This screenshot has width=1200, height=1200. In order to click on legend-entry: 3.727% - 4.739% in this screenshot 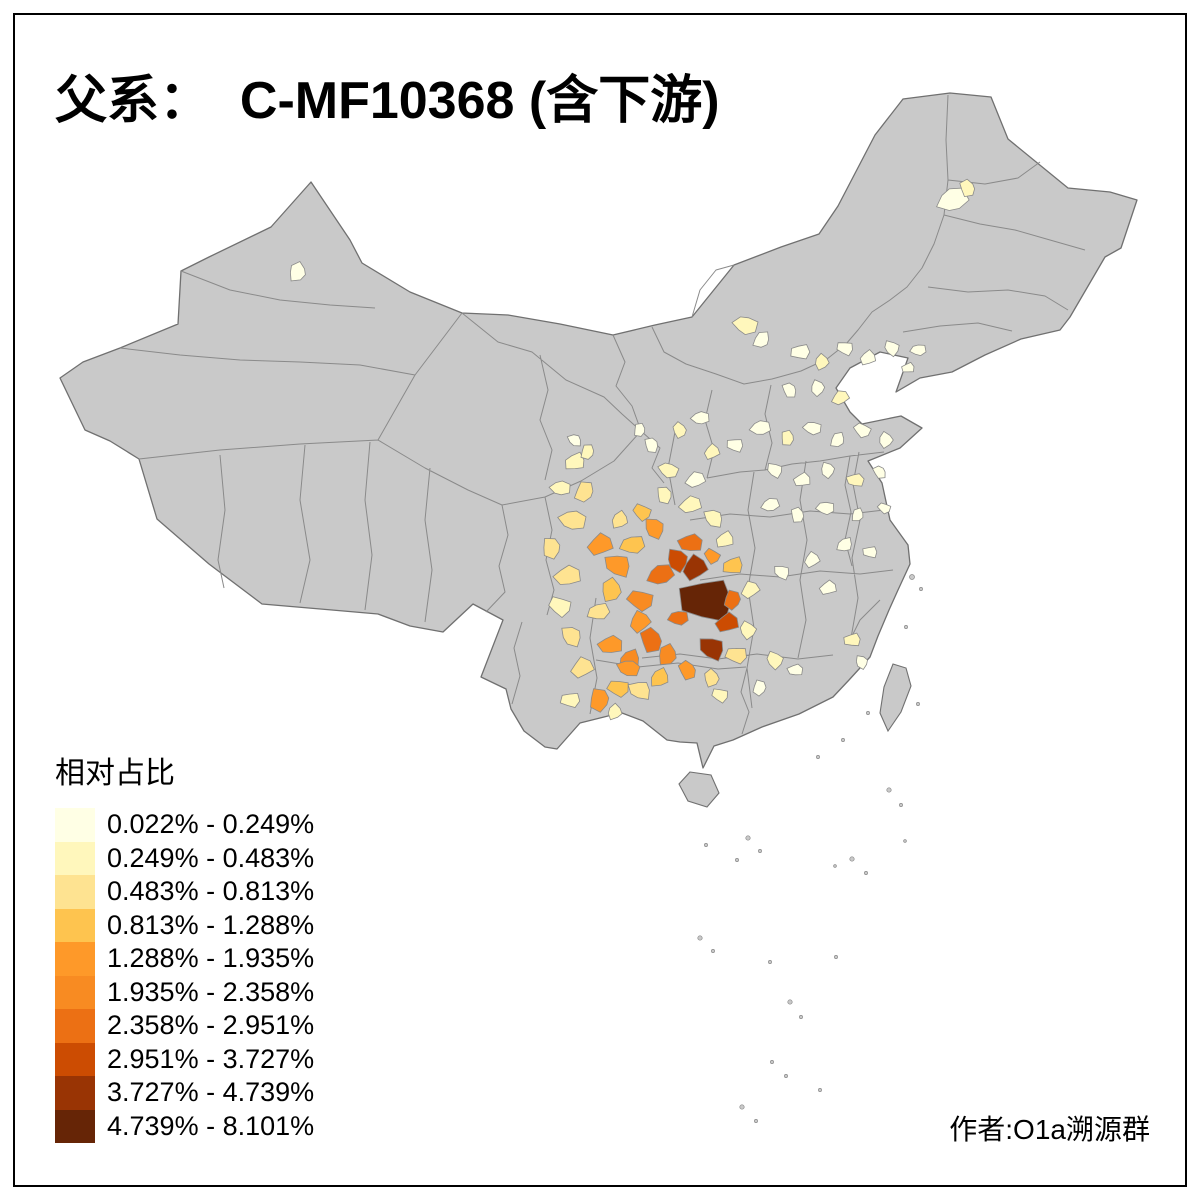, I will do `click(184, 1093)`.